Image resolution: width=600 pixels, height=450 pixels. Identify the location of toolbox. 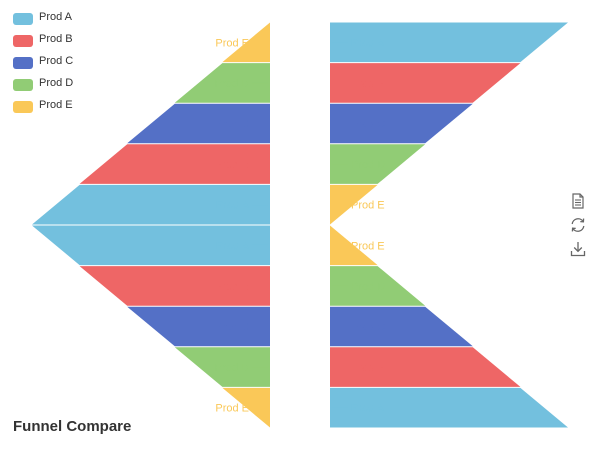
(578, 228).